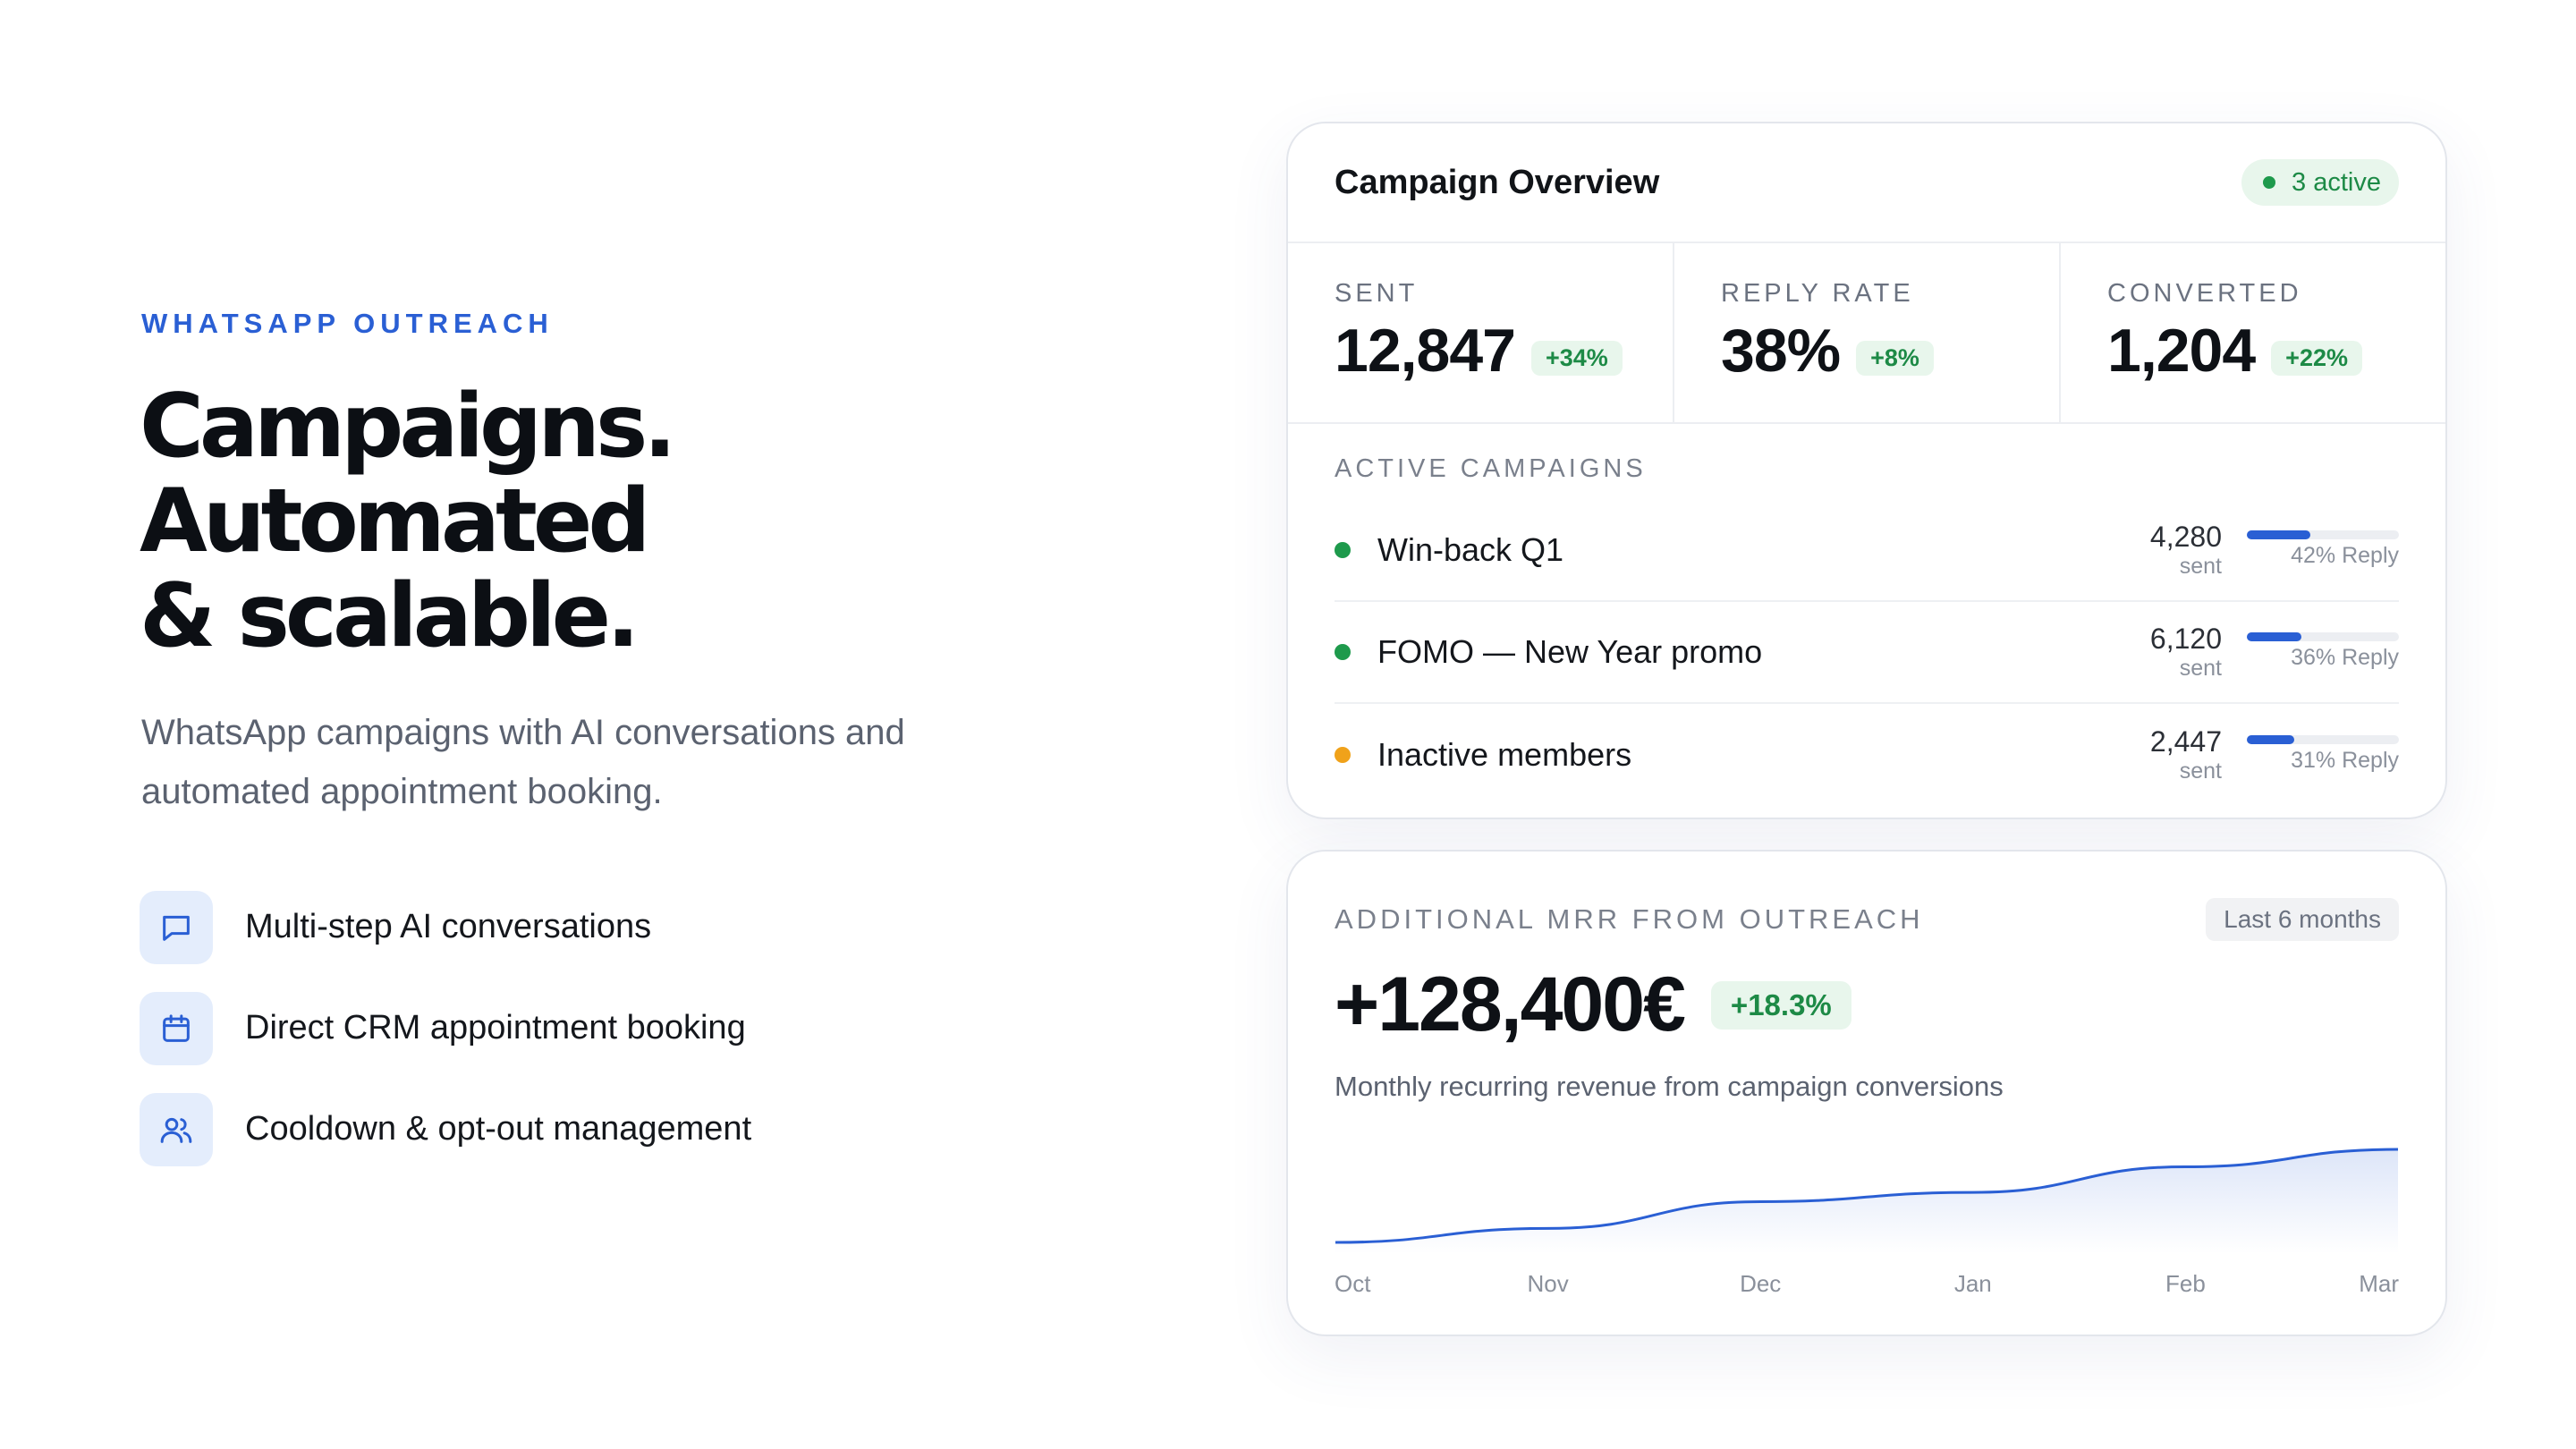 The image size is (2576, 1449). Describe the element at coordinates (1510, 1004) in the screenshot. I see `mrr-value: +128,400€` at that location.